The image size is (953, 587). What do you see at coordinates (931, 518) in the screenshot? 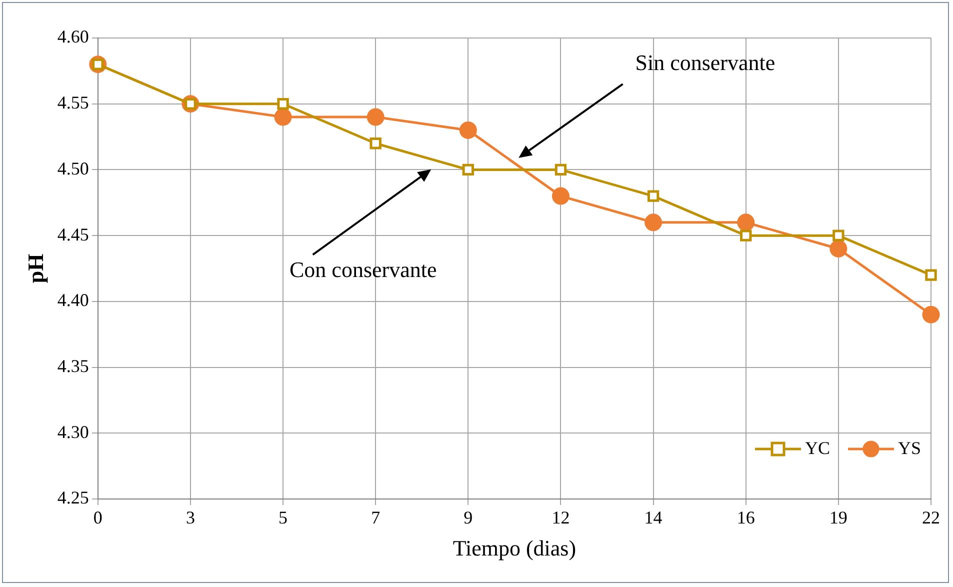
I see `x-tick-label: 22` at bounding box center [931, 518].